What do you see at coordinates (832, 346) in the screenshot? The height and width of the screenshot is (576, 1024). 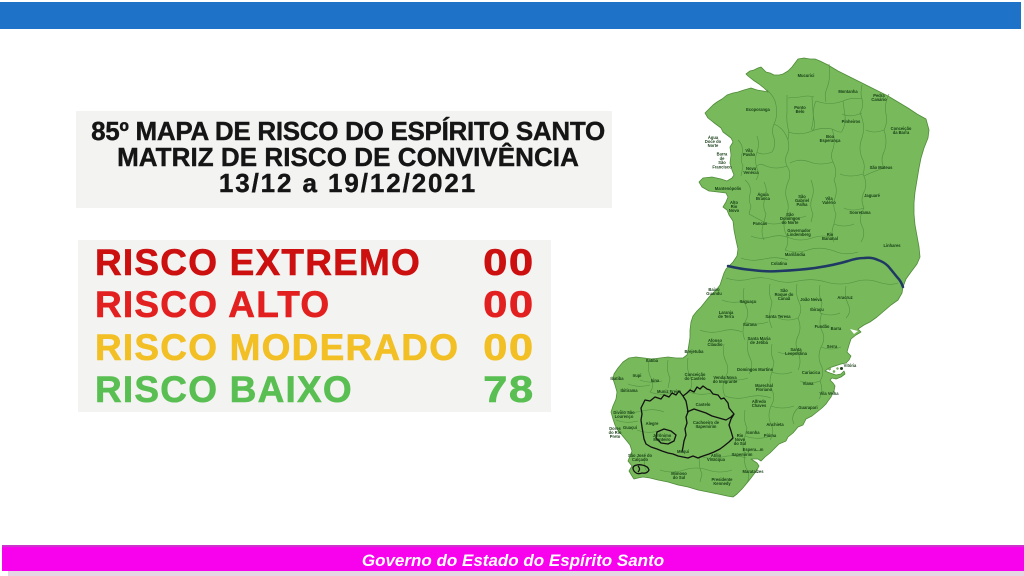 I see `svg-text: Serra` at bounding box center [832, 346].